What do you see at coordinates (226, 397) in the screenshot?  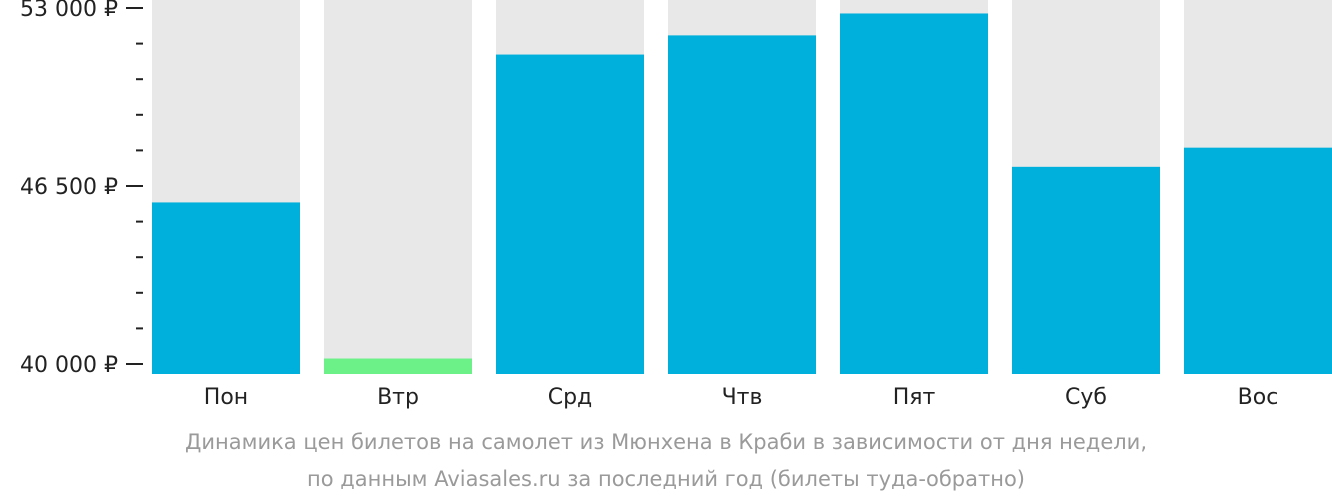 I see `x-tick-label: Пон` at bounding box center [226, 397].